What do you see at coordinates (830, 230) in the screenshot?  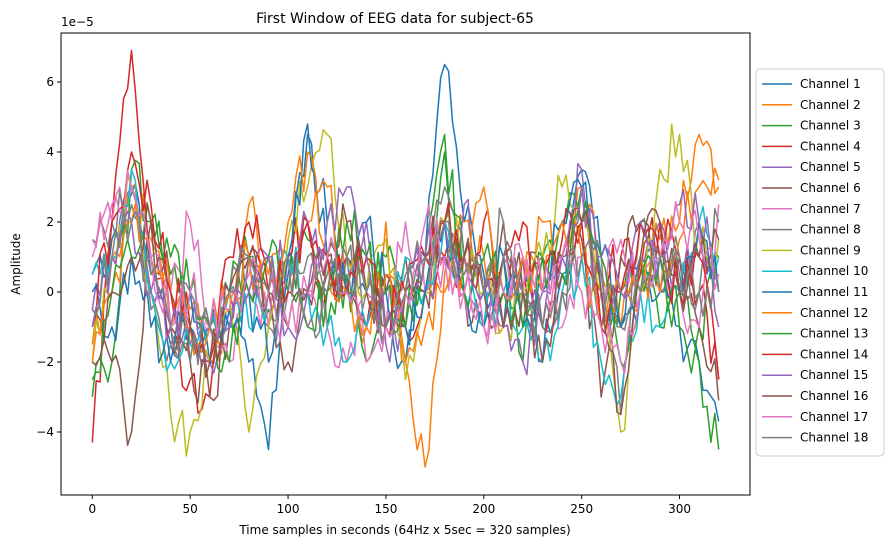 I see `legend-label-8: Channel 8` at bounding box center [830, 230].